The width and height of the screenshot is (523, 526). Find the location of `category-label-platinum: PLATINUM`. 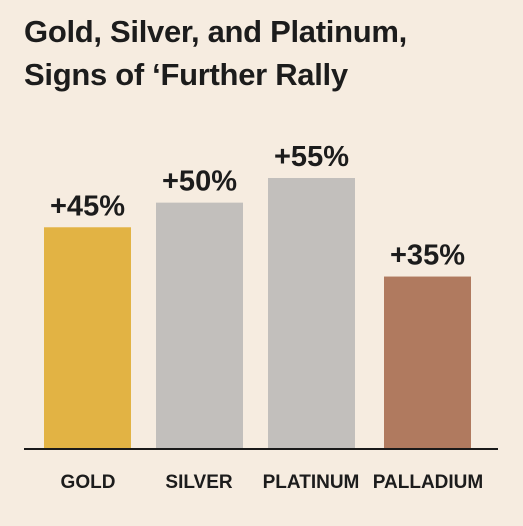

category-label-platinum: PLATINUM is located at coordinates (311, 482).